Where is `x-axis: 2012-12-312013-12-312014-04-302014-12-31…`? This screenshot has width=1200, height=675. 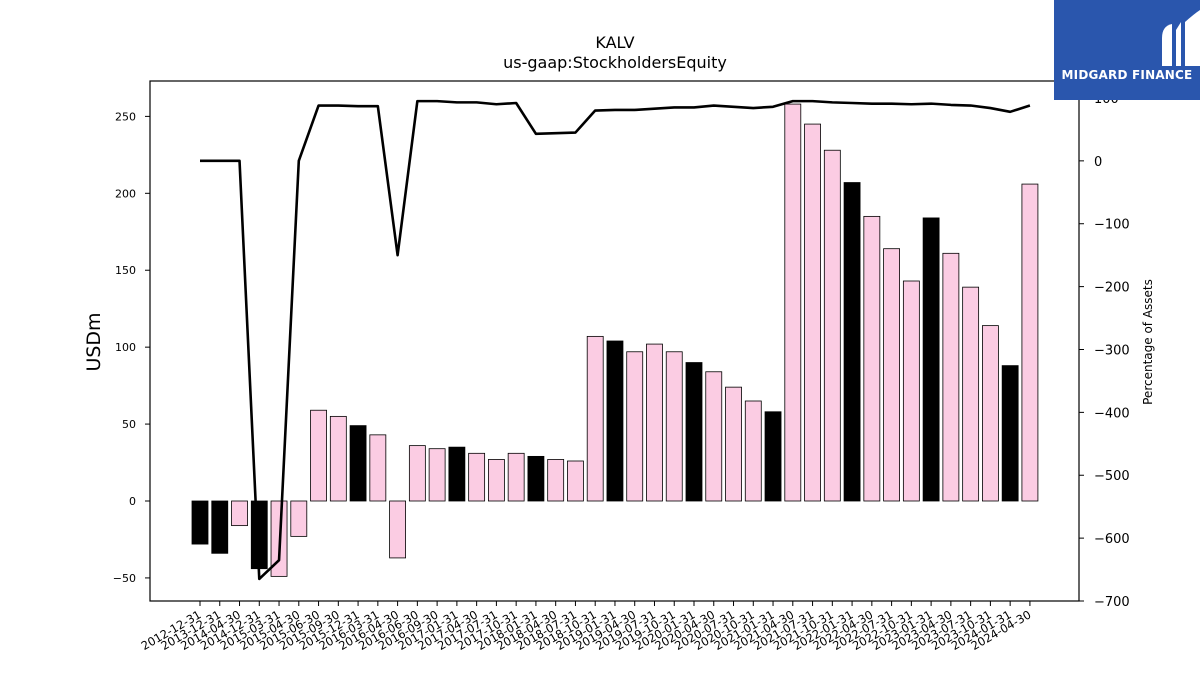
x-axis: 2012-12-312013-12-312014-04-302014-12-31… is located at coordinates (586, 627).